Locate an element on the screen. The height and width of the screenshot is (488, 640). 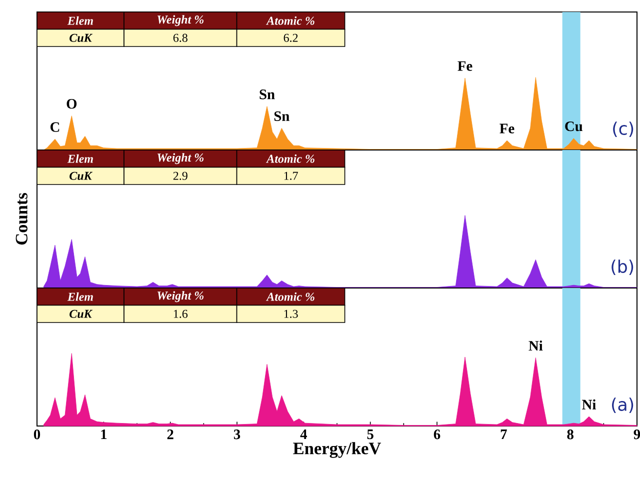
text: 6.8 is located at coordinates (180, 38).